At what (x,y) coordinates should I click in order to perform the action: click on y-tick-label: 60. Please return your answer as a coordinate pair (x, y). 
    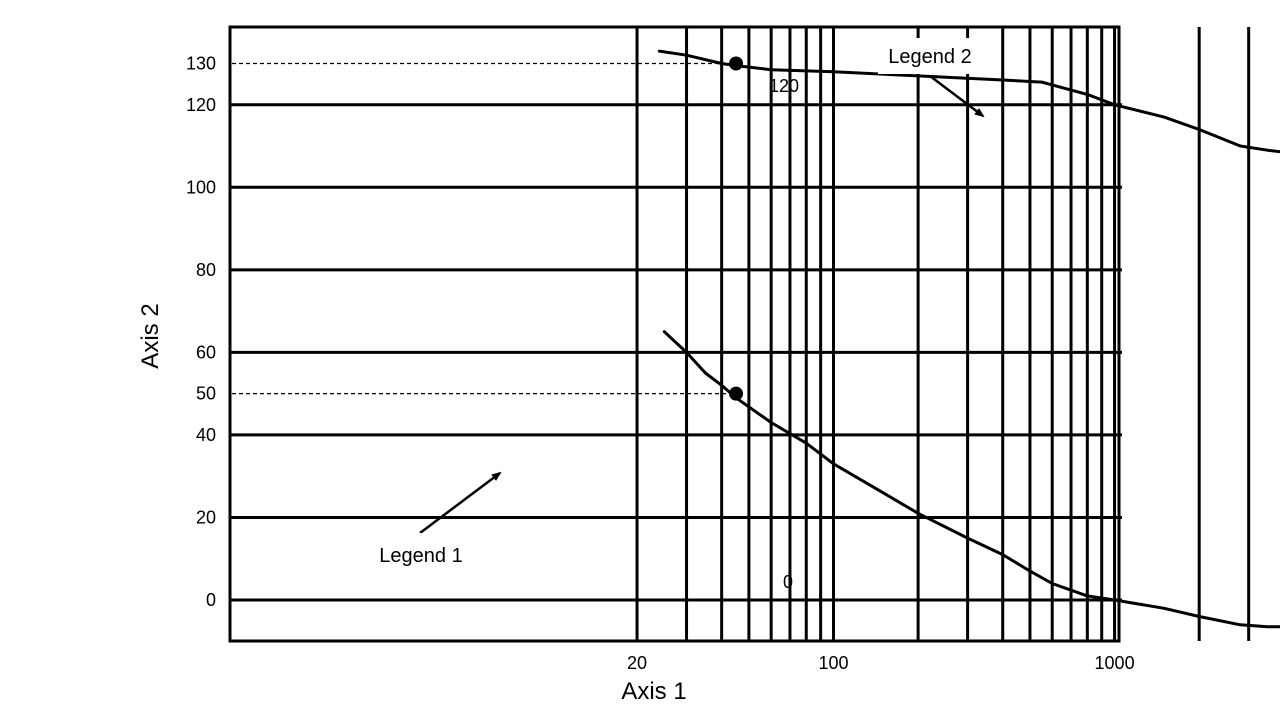
    Looking at the image, I should click on (206, 352).